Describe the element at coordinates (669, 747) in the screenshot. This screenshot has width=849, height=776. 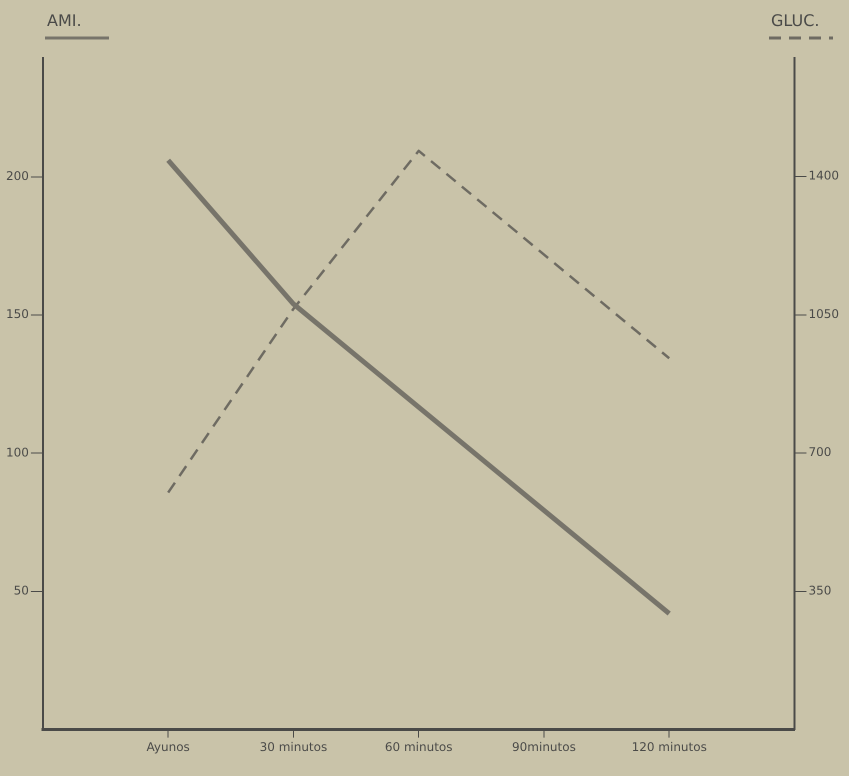
I see `x-tick-label: 120 minutos` at that location.